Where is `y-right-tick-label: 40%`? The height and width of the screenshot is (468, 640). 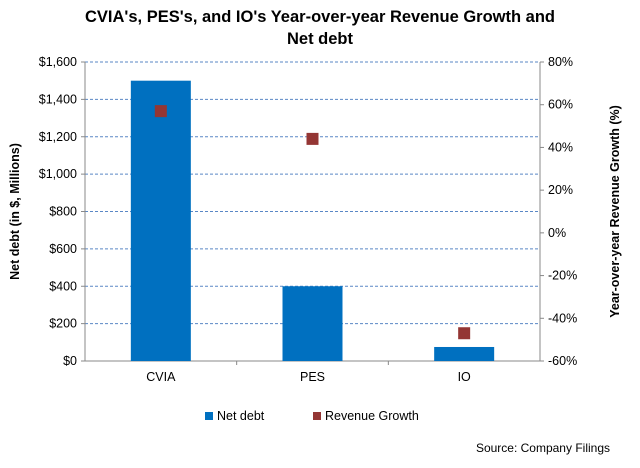
y-right-tick-label: 40% is located at coordinates (560, 147).